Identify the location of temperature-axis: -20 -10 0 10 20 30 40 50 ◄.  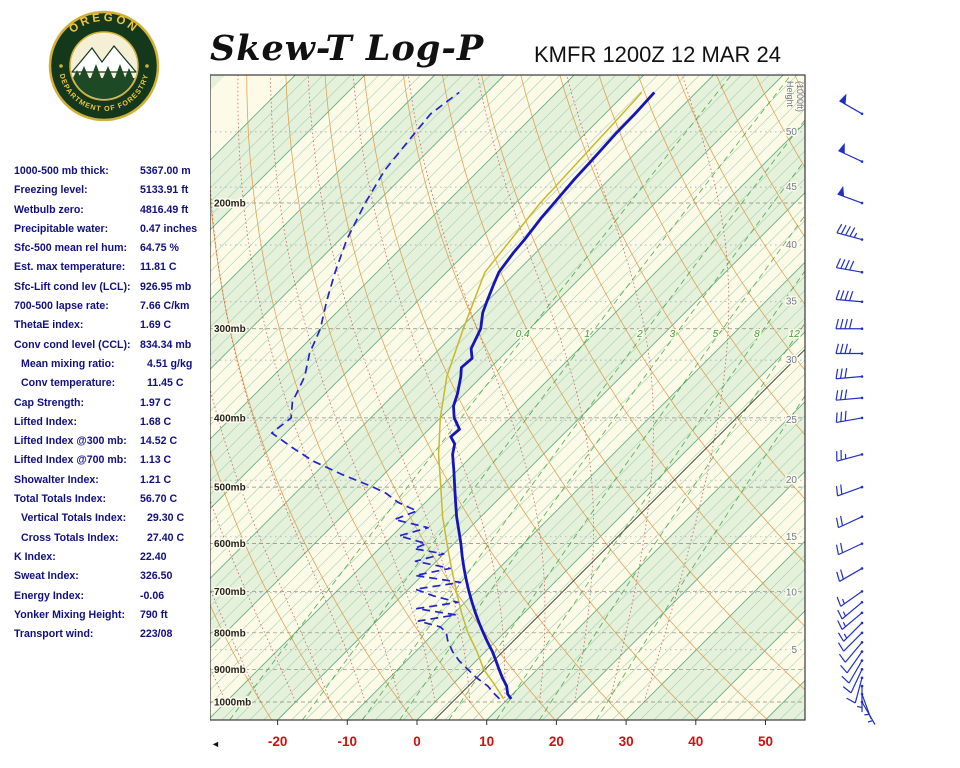
(492, 734).